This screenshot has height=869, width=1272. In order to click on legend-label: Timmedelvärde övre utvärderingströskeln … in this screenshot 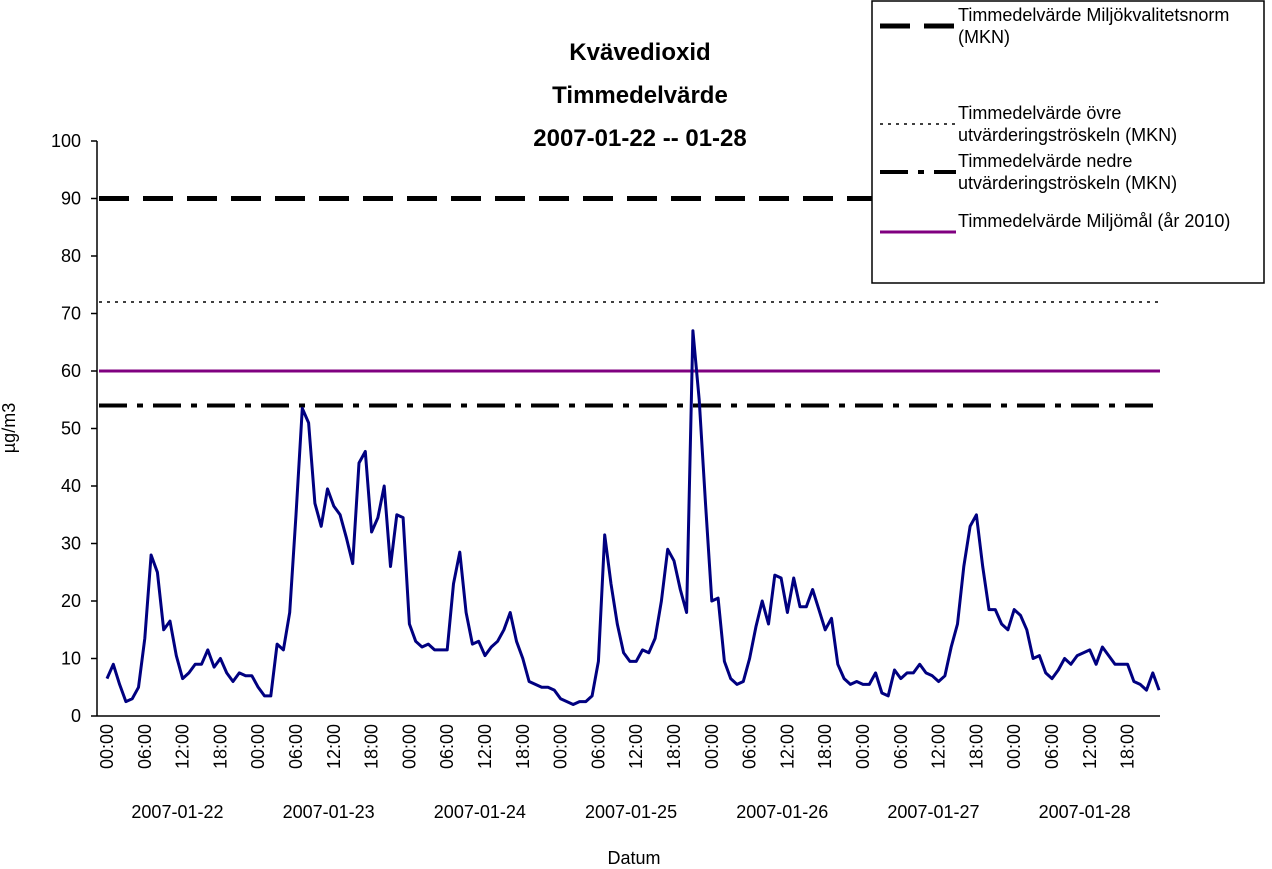, I will do `click(1068, 124)`.